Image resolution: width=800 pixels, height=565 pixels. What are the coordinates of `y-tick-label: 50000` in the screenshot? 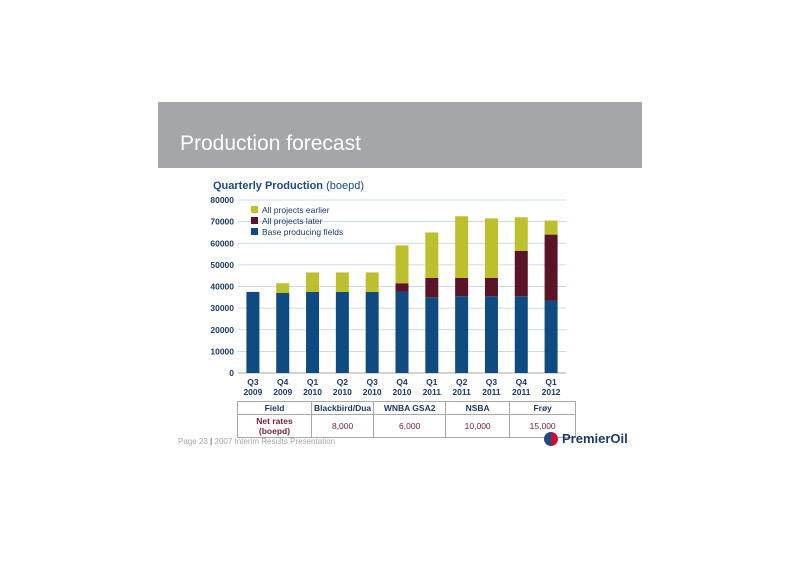 It's located at (222, 265).